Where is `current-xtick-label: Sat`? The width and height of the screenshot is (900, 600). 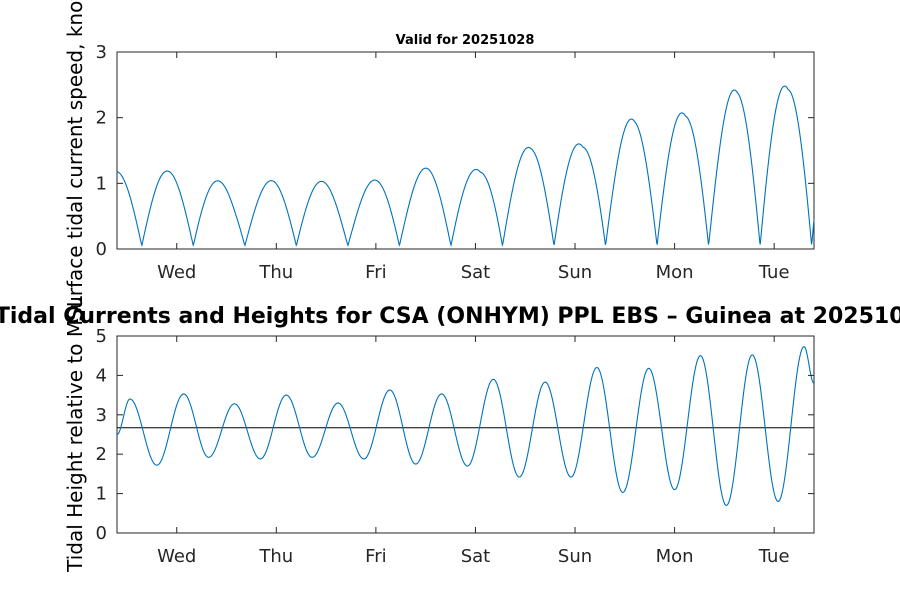 current-xtick-label: Sat is located at coordinates (476, 272).